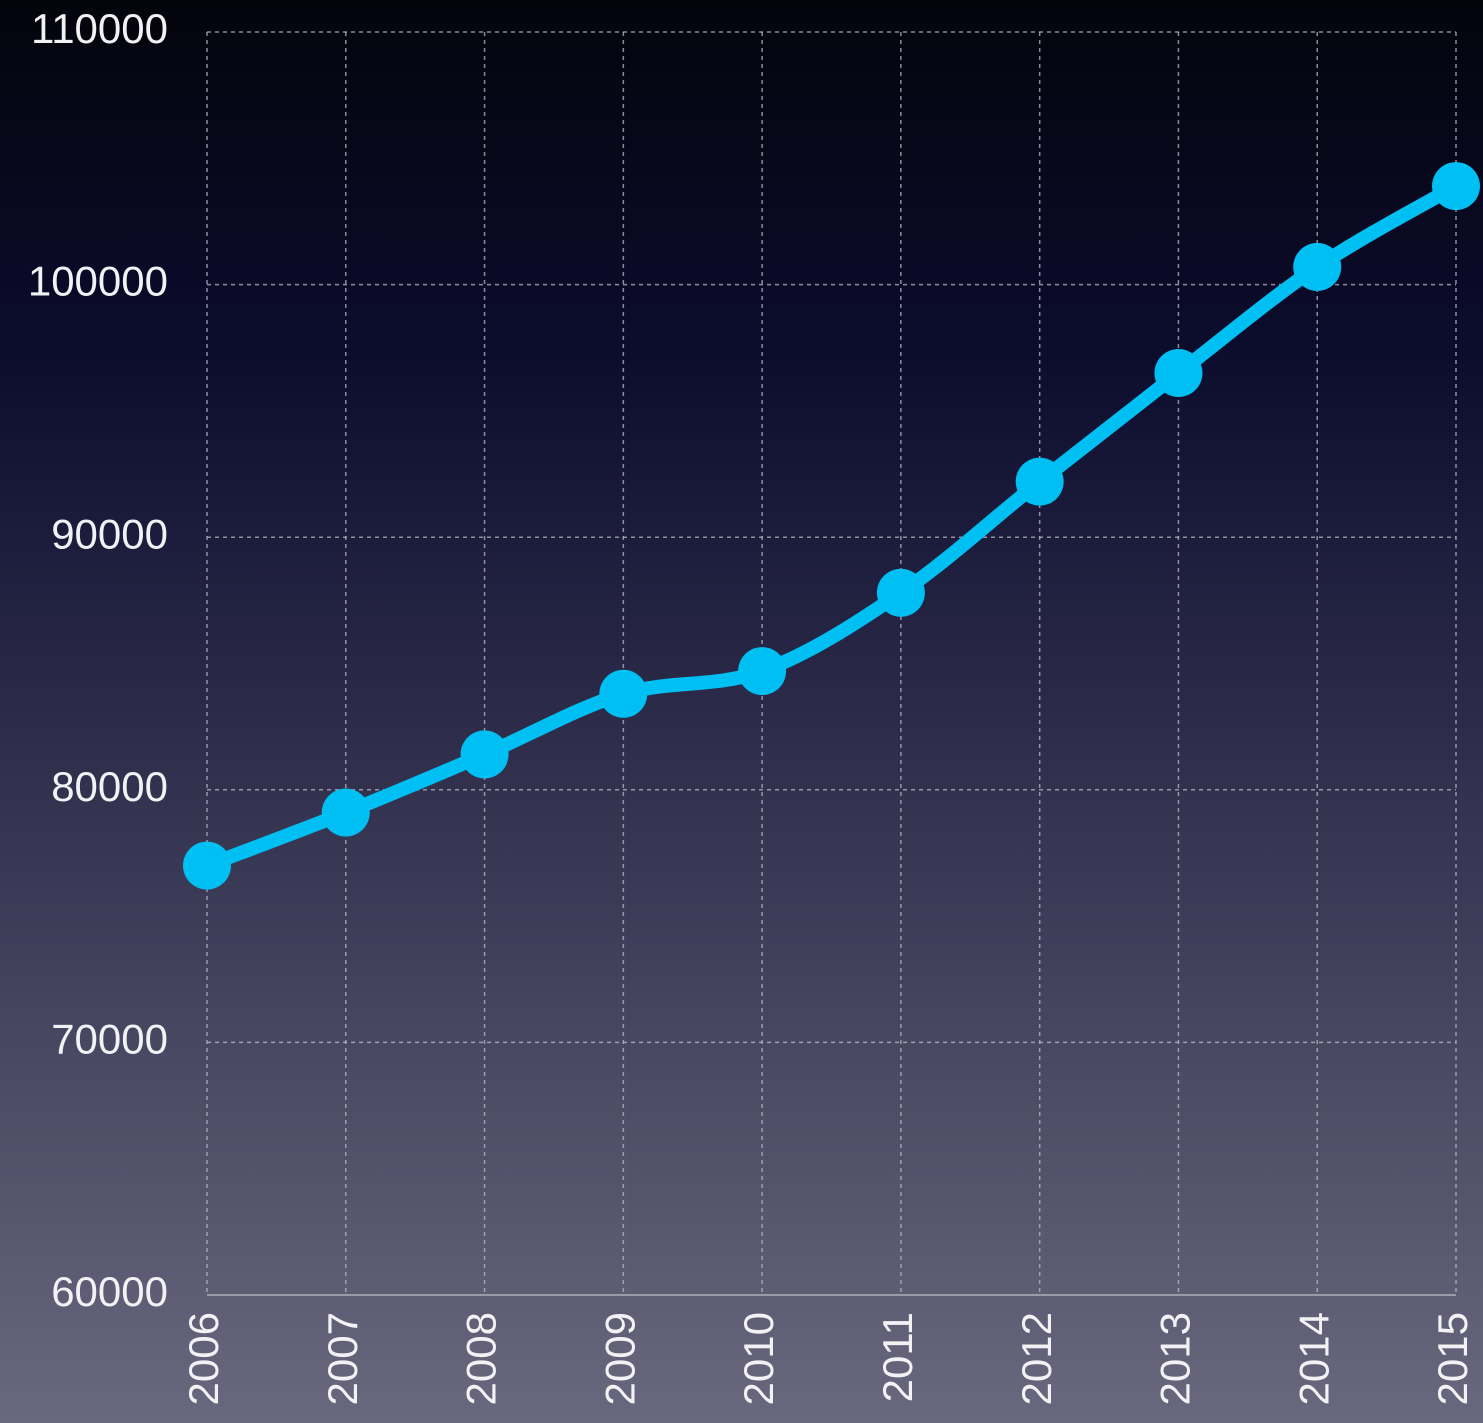 The image size is (1483, 1423). What do you see at coordinates (98, 281) in the screenshot?
I see `y-tick-label: 100000` at bounding box center [98, 281].